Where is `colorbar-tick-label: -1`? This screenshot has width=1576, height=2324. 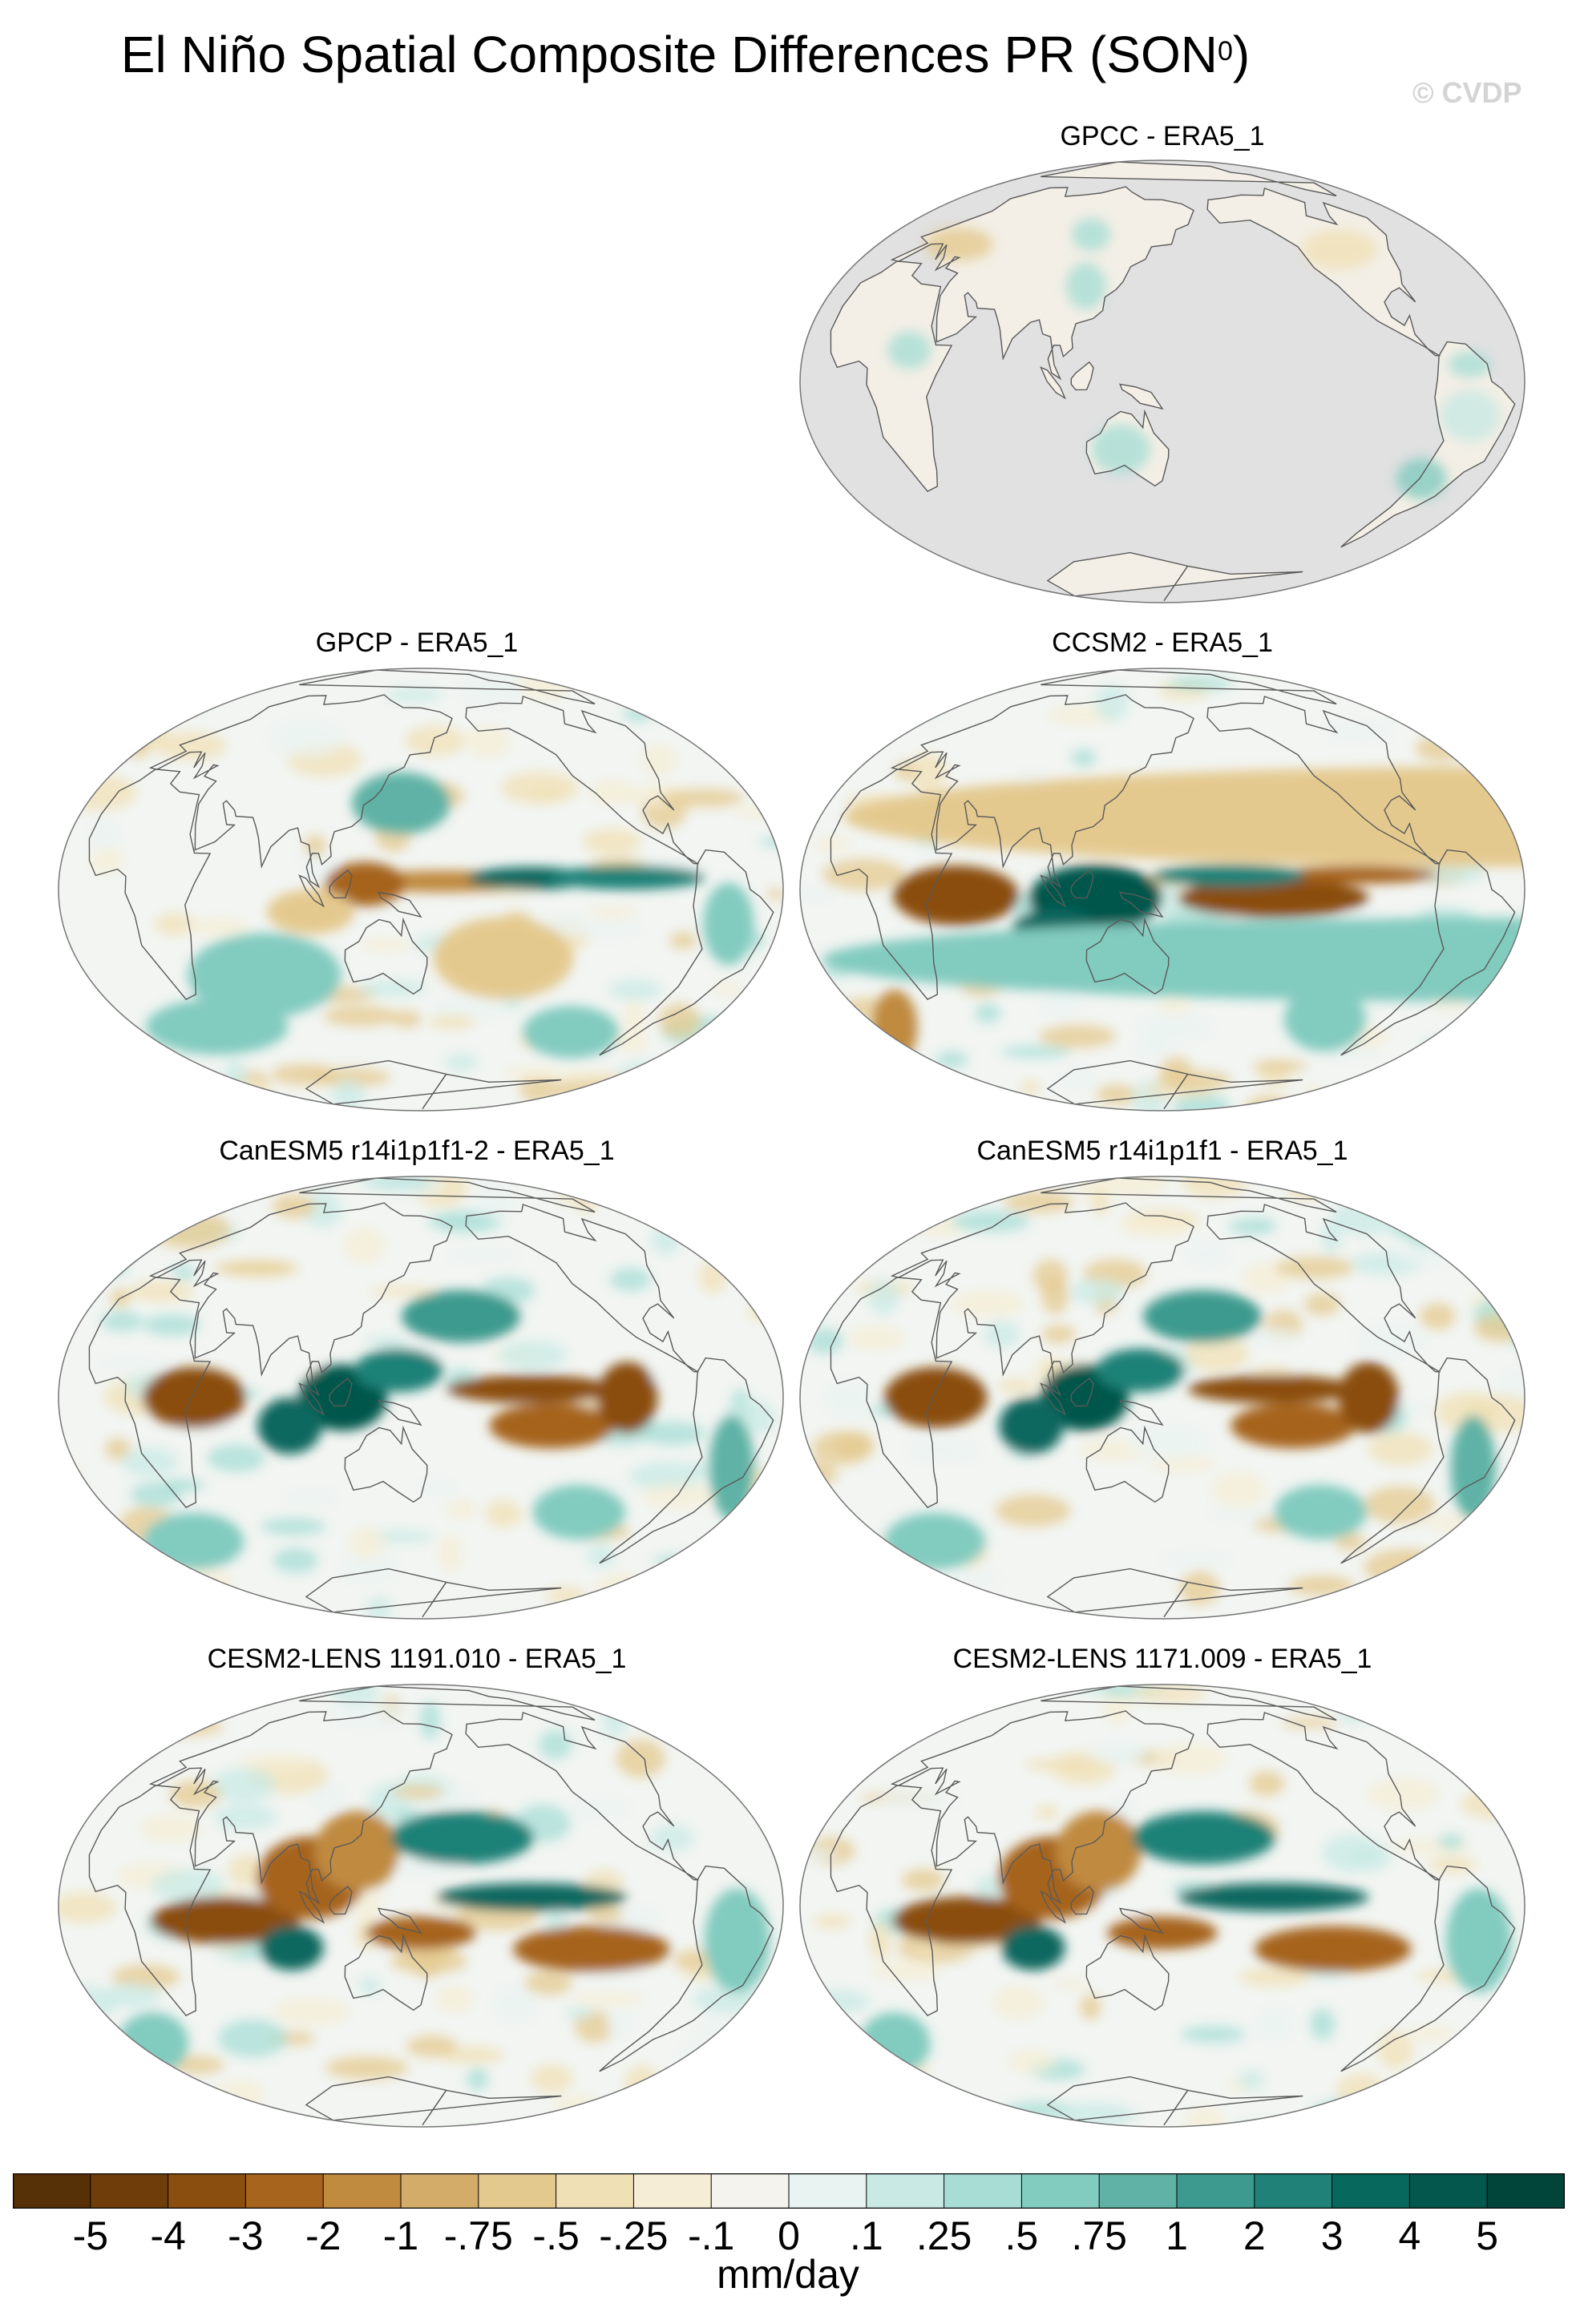
colorbar-tick-label: -1 is located at coordinates (400, 2235).